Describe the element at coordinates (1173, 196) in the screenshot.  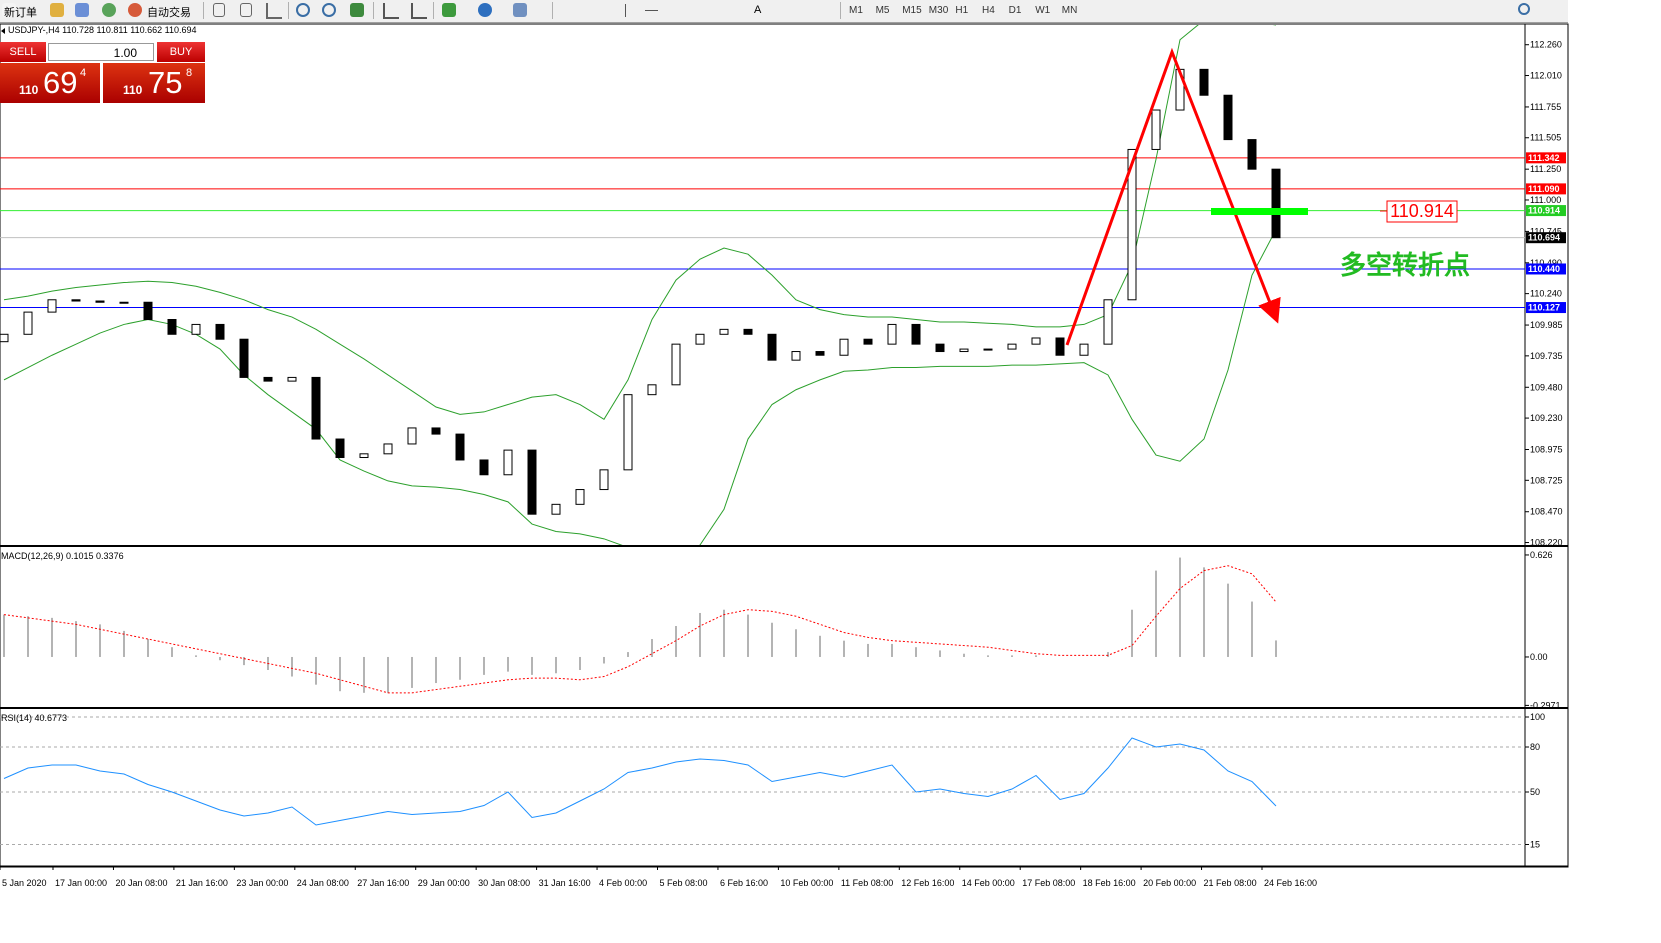
I see `trend-arrow` at that location.